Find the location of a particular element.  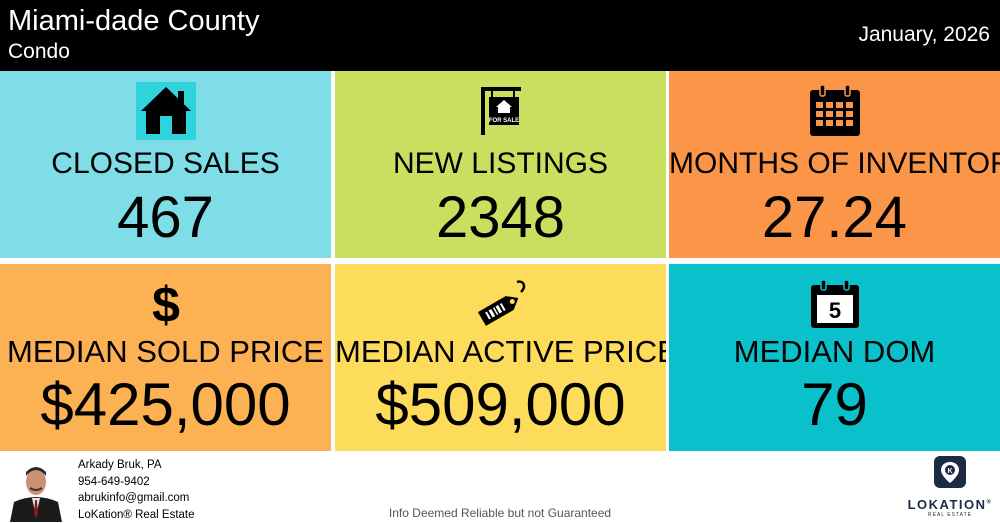

location-pin-icon: K is located at coordinates (950, 472).